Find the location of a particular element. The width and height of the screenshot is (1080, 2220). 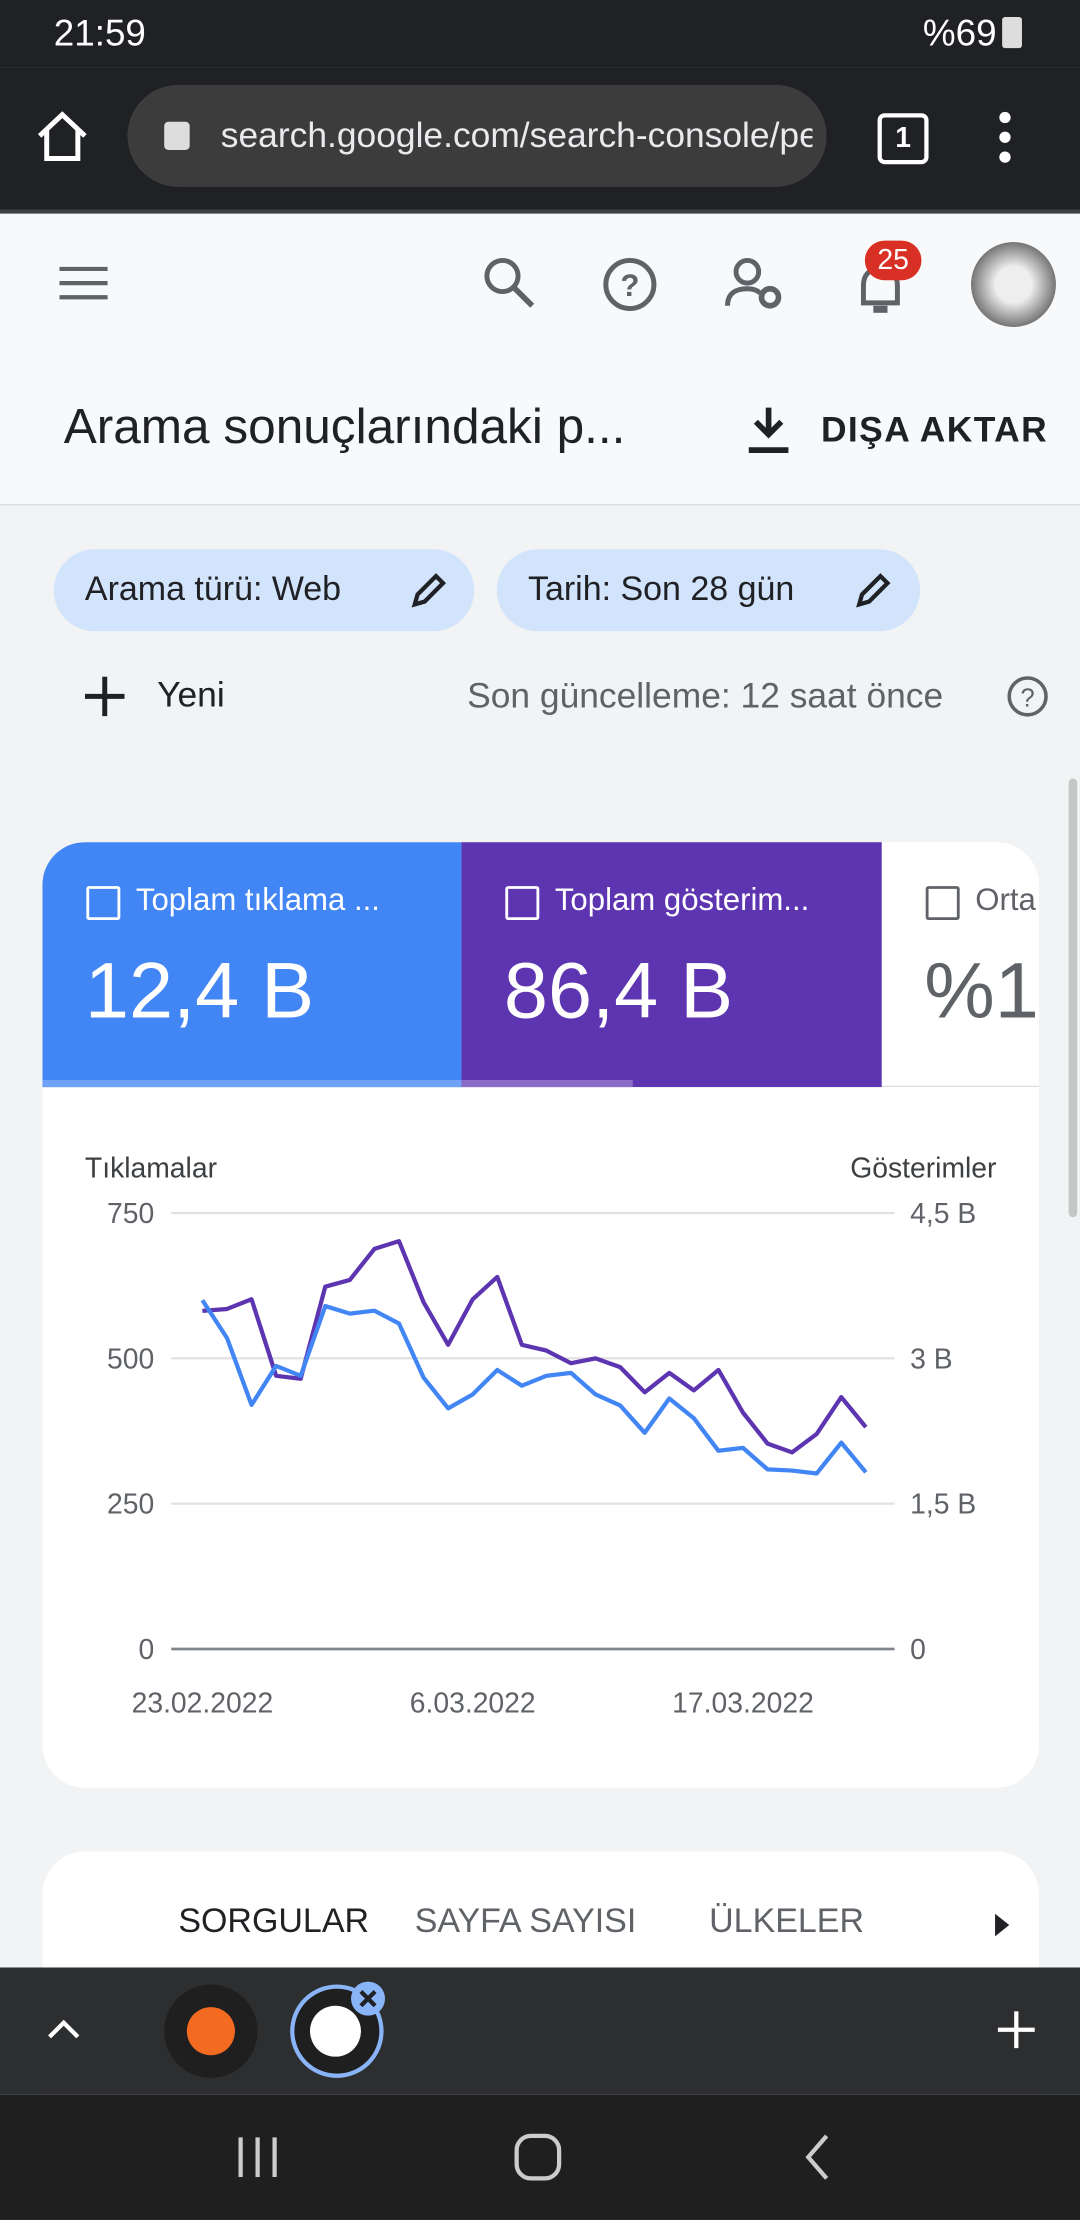

tab-scroll is located at coordinates (1002, 1925).